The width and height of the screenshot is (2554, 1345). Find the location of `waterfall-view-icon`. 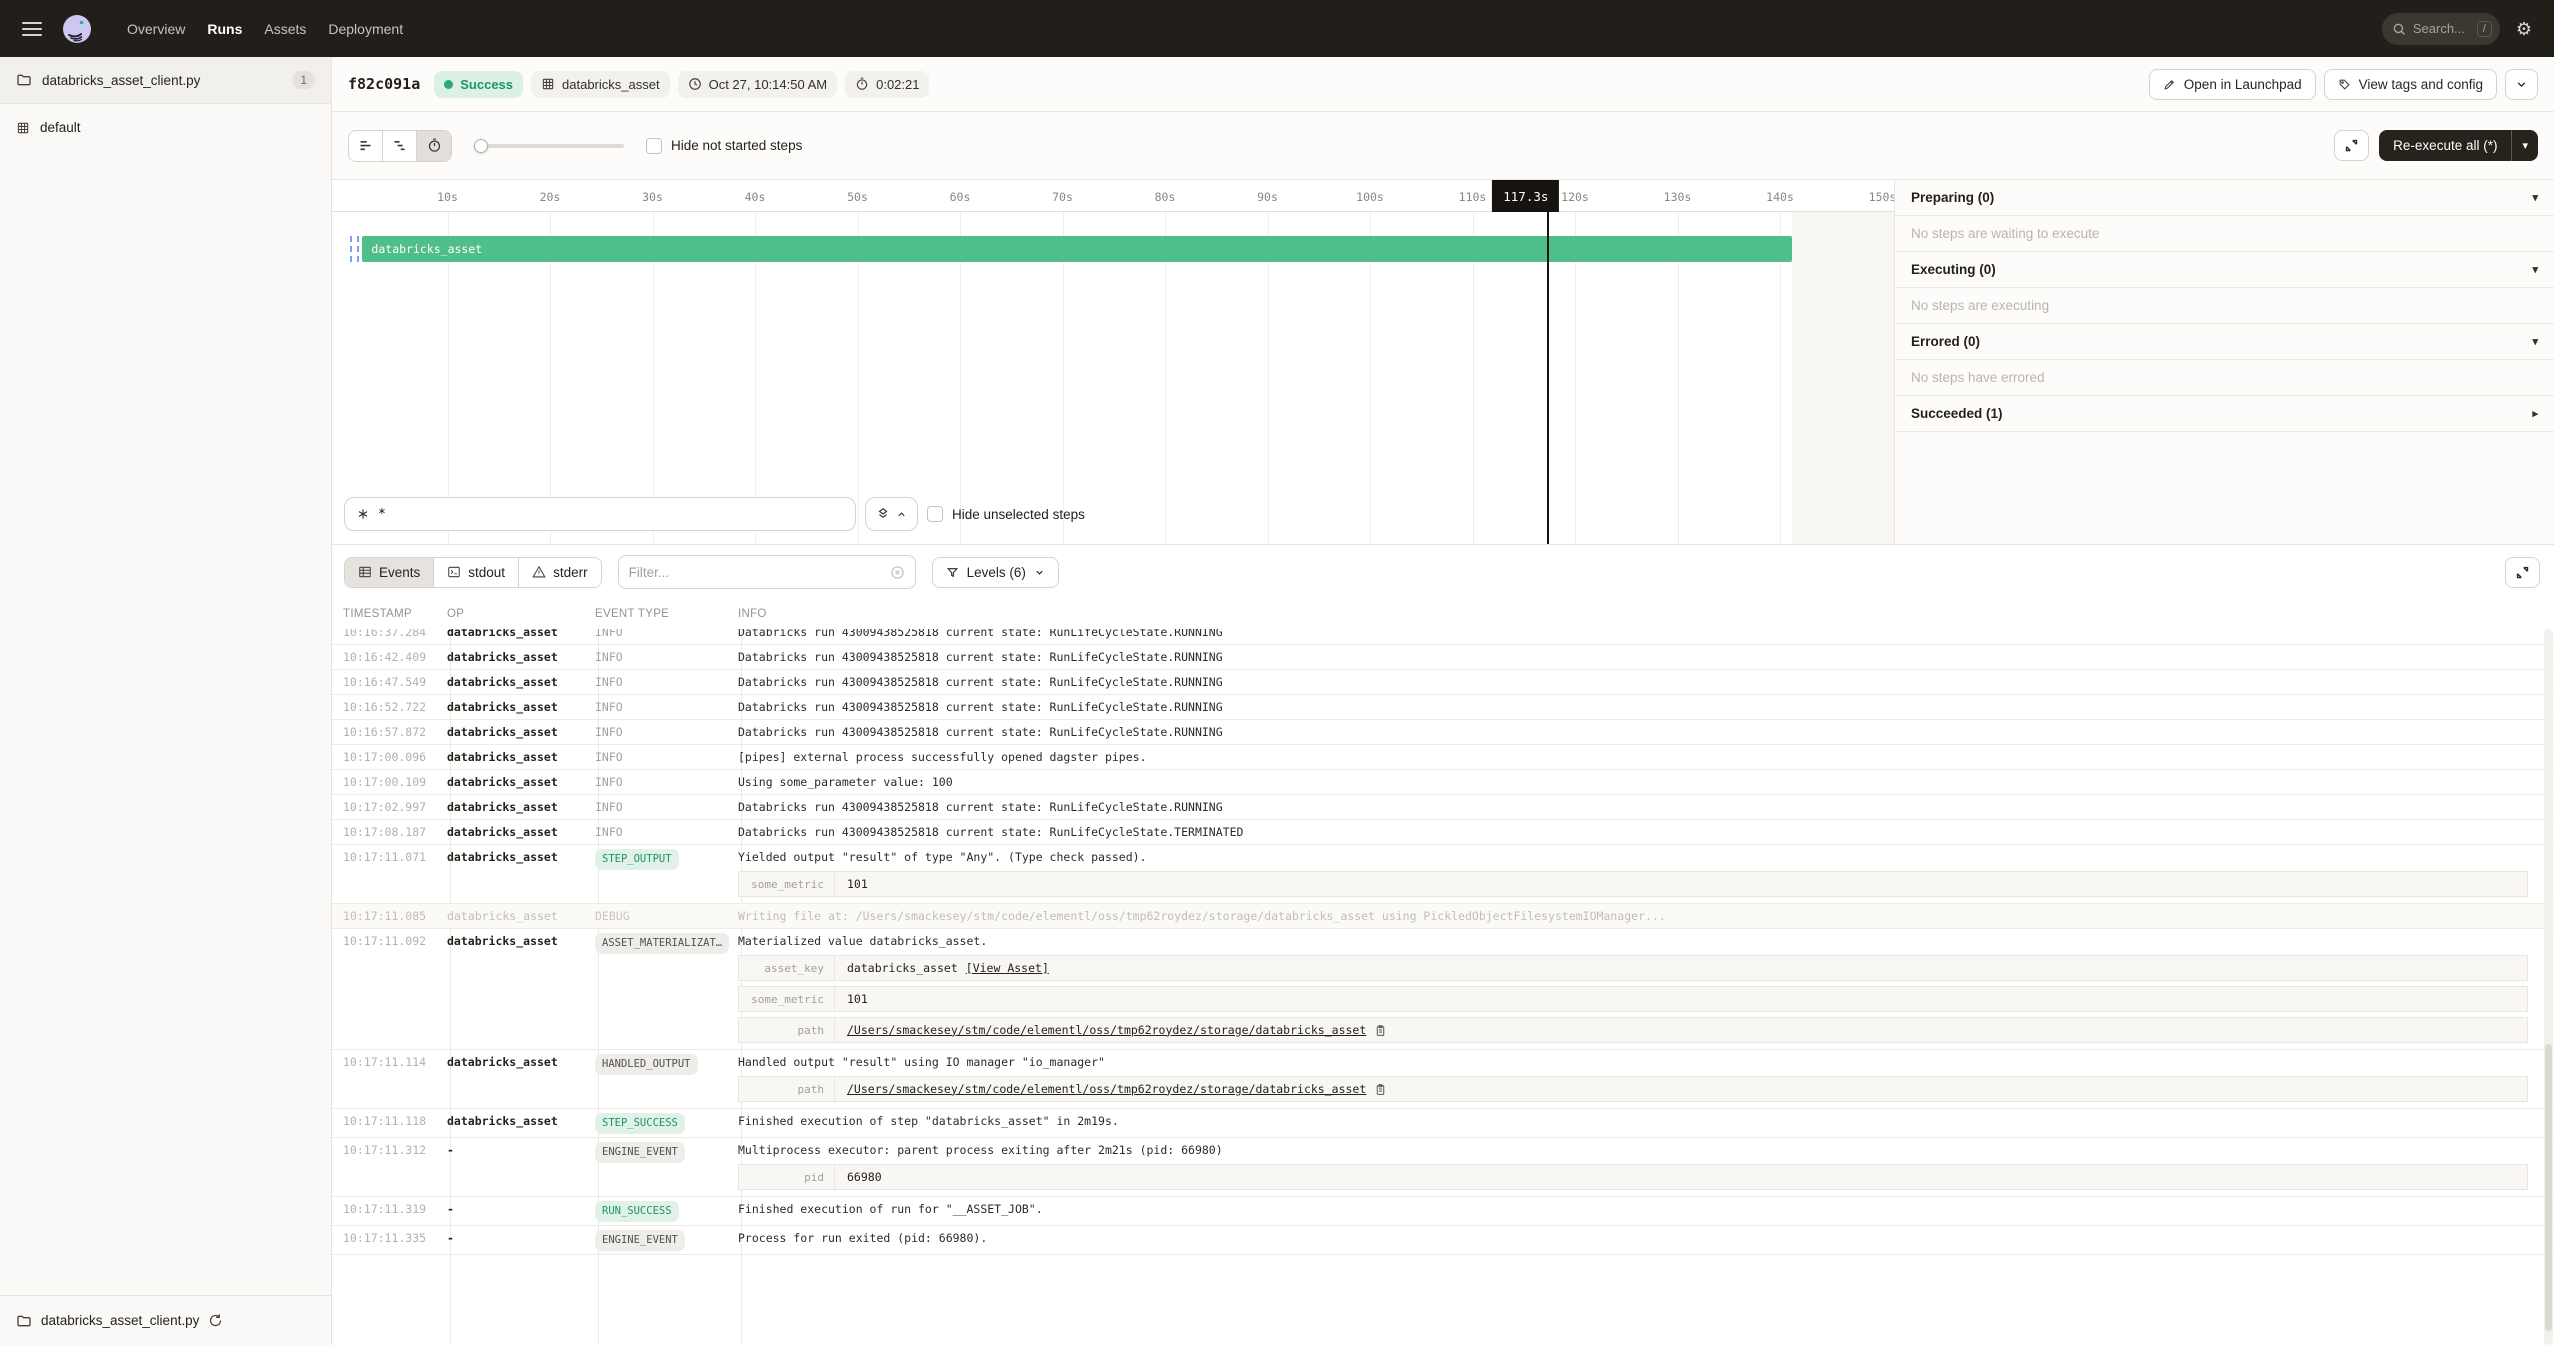

waterfall-view-icon is located at coordinates (399, 145).